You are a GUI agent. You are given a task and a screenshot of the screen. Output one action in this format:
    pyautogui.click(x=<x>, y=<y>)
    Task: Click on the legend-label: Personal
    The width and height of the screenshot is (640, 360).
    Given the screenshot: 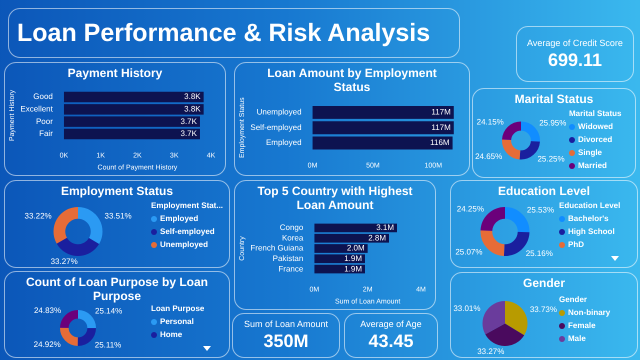 What is the action you would take?
    pyautogui.click(x=177, y=321)
    